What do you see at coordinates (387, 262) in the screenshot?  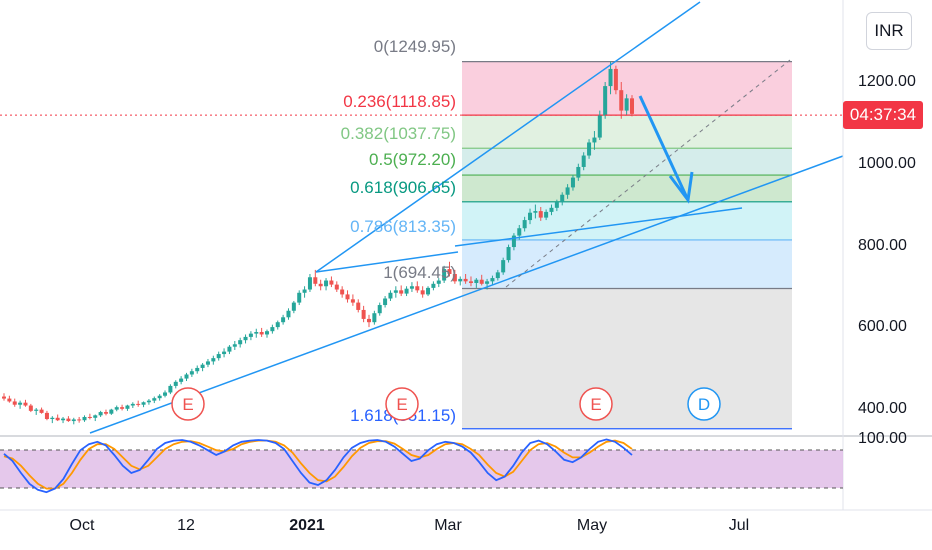 I see `wedge-top-line` at bounding box center [387, 262].